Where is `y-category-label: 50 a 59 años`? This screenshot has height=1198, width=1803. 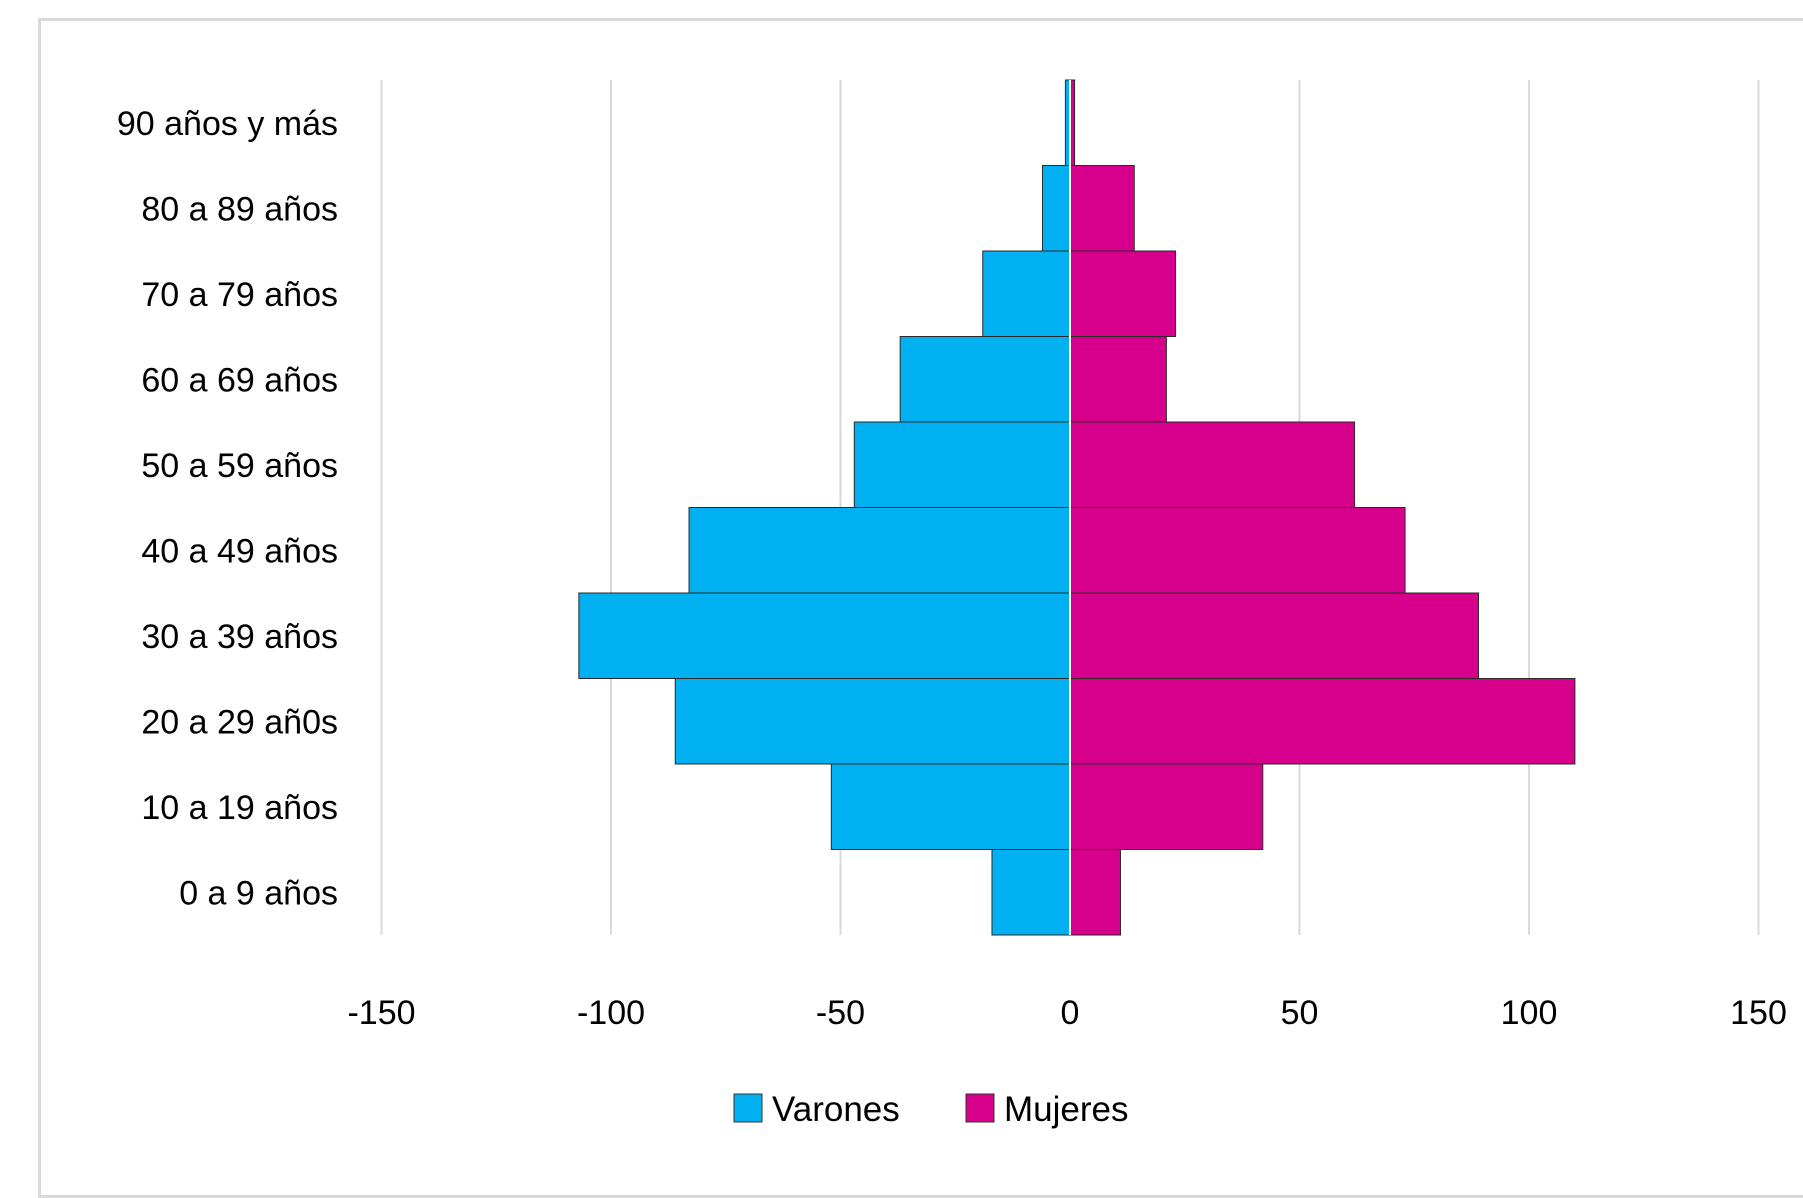 y-category-label: 50 a 59 años is located at coordinates (239, 466).